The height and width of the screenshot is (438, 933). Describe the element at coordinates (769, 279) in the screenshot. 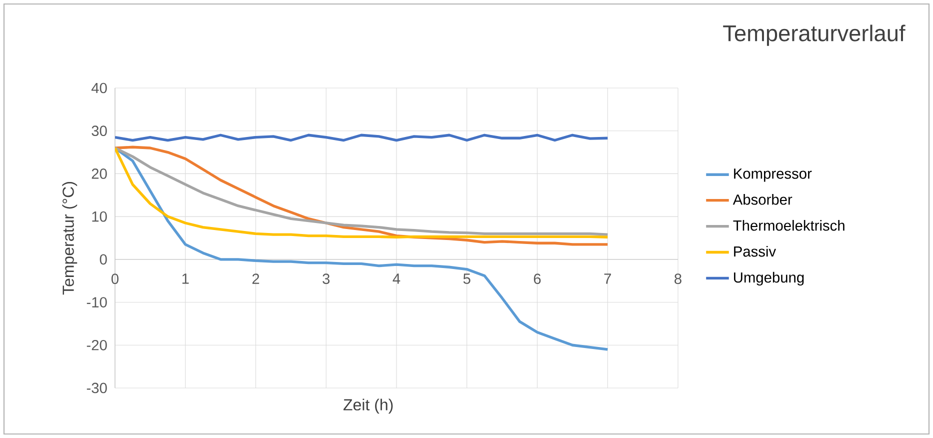

I see `legend-label: Umgebung` at that location.